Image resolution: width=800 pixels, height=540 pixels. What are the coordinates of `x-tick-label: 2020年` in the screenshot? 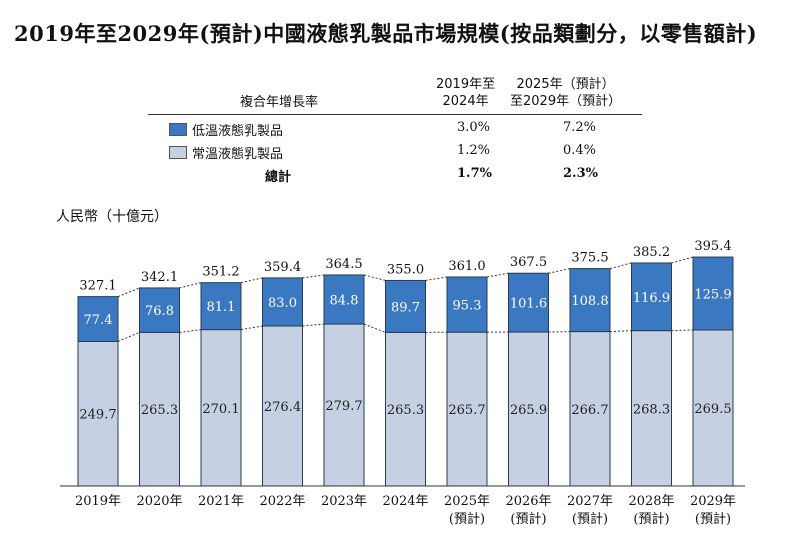 It's located at (159, 501).